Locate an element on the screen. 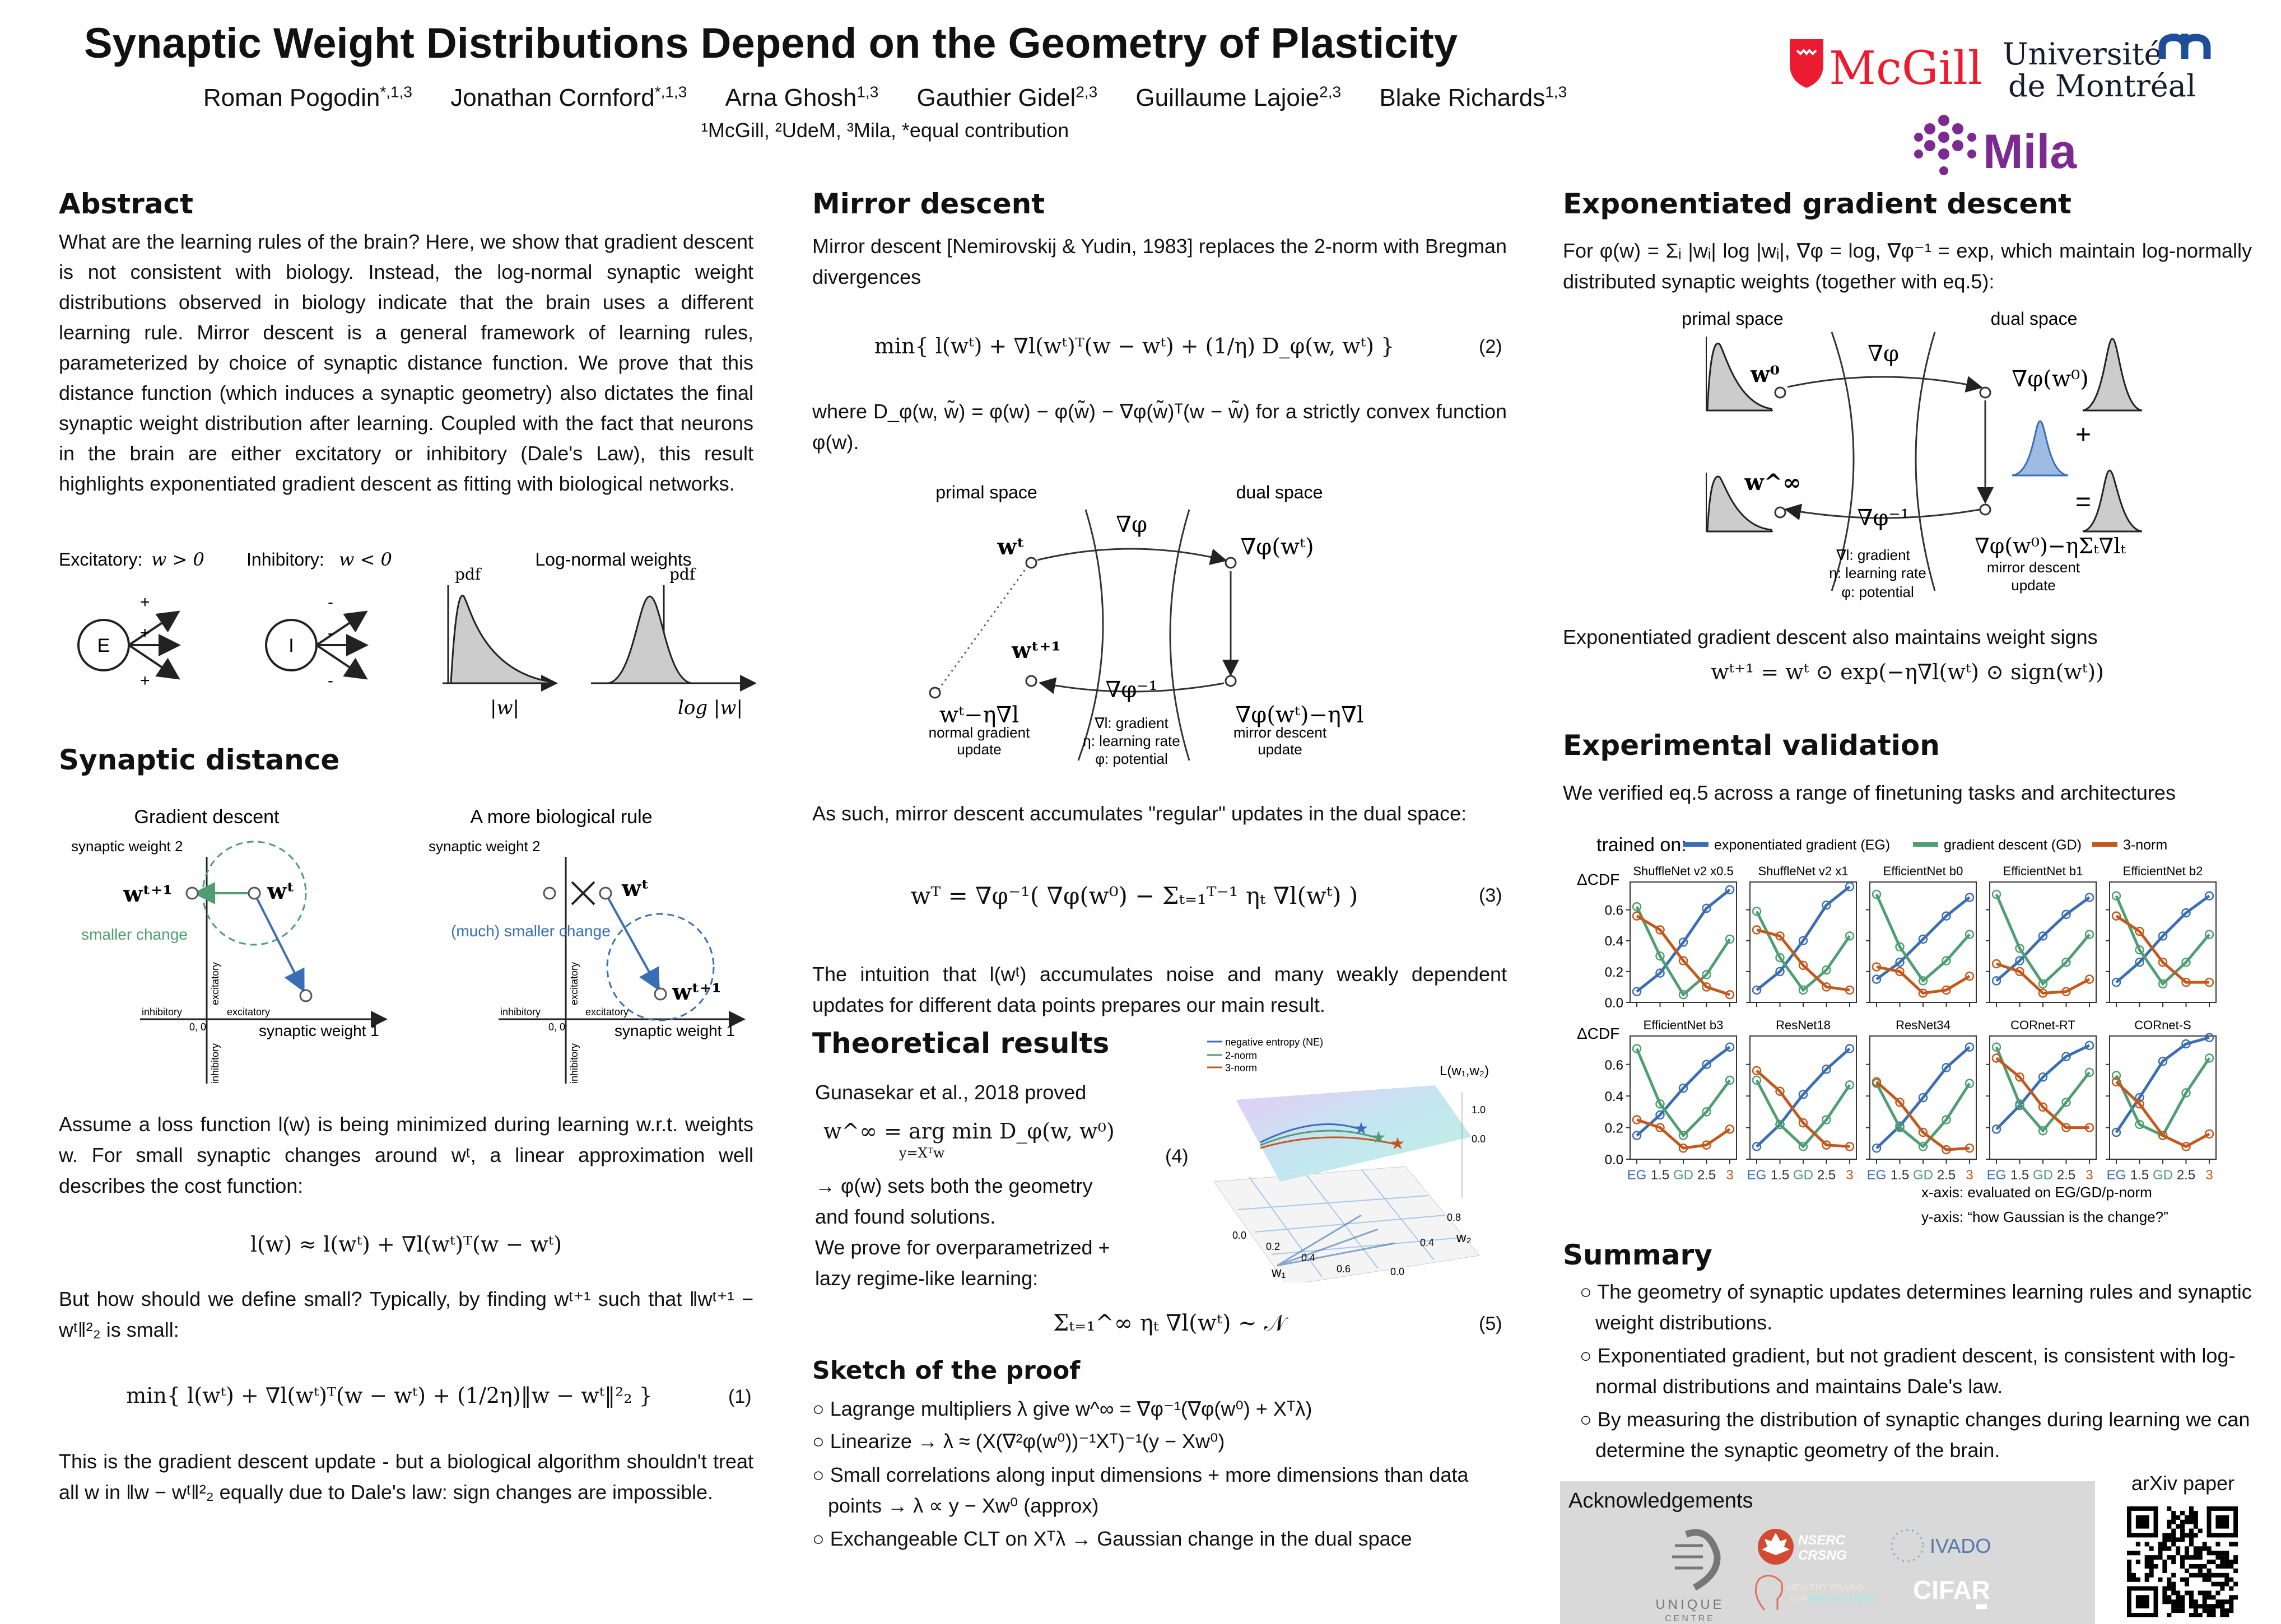 The image size is (2281, 1624). svg-text: w⁰ is located at coordinates (1765, 375).